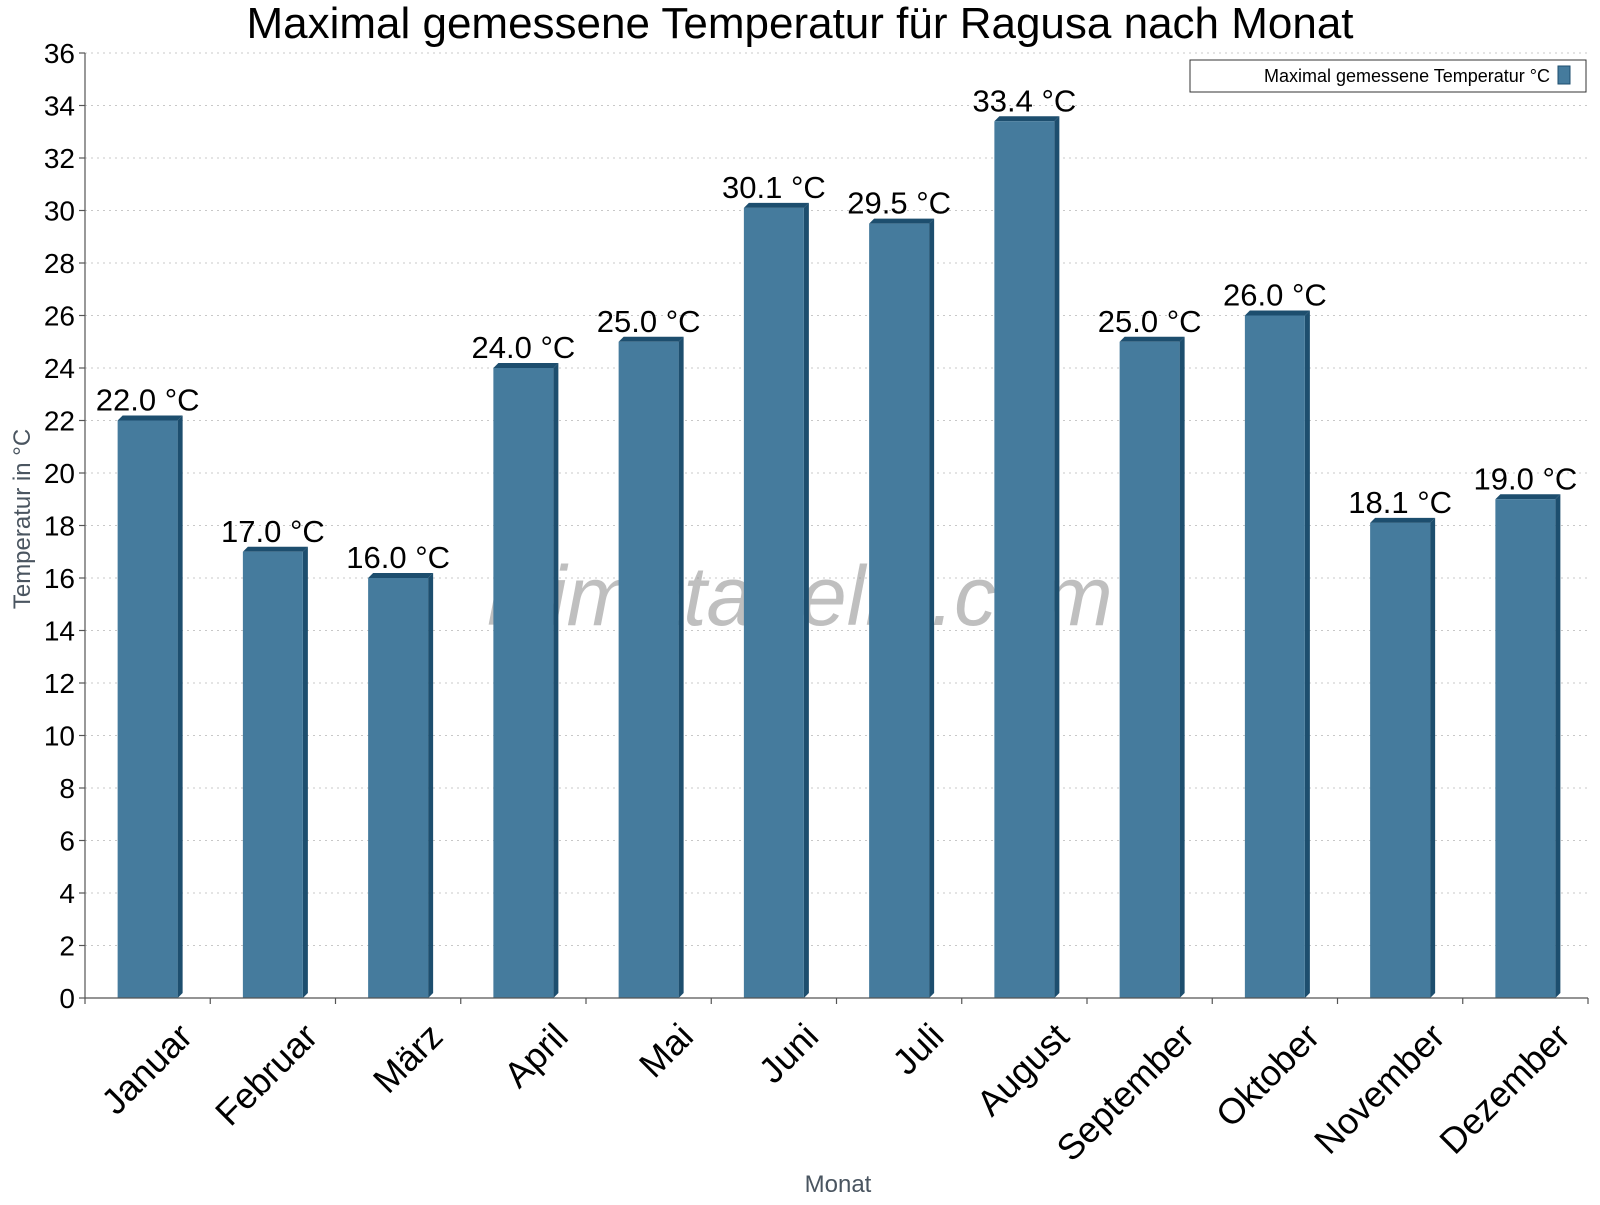  Describe the element at coordinates (59, 683) in the screenshot. I see `y-tick-label: 12` at that location.